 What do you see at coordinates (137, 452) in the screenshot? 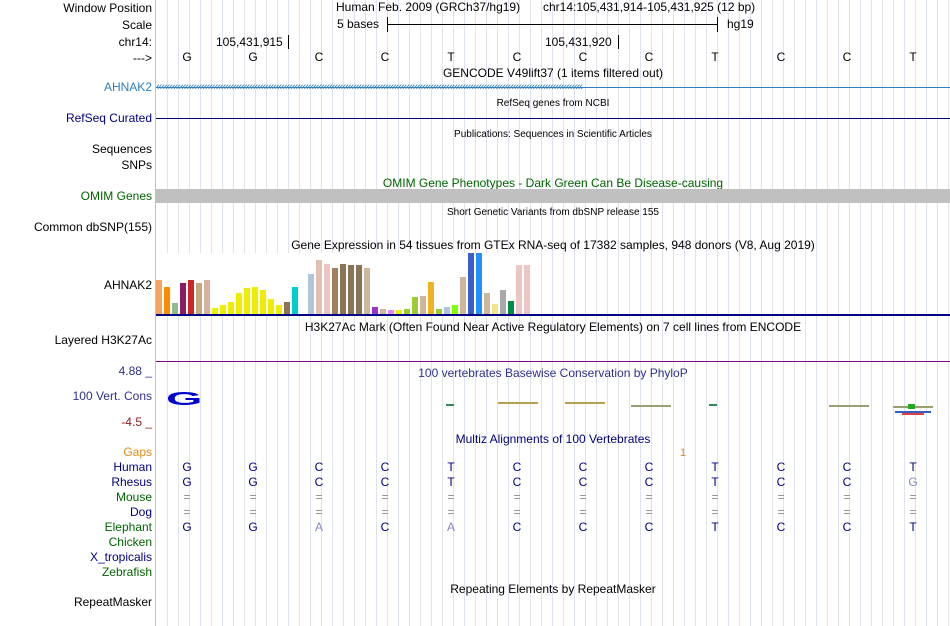
I see `gaps-track-label: Gaps` at bounding box center [137, 452].